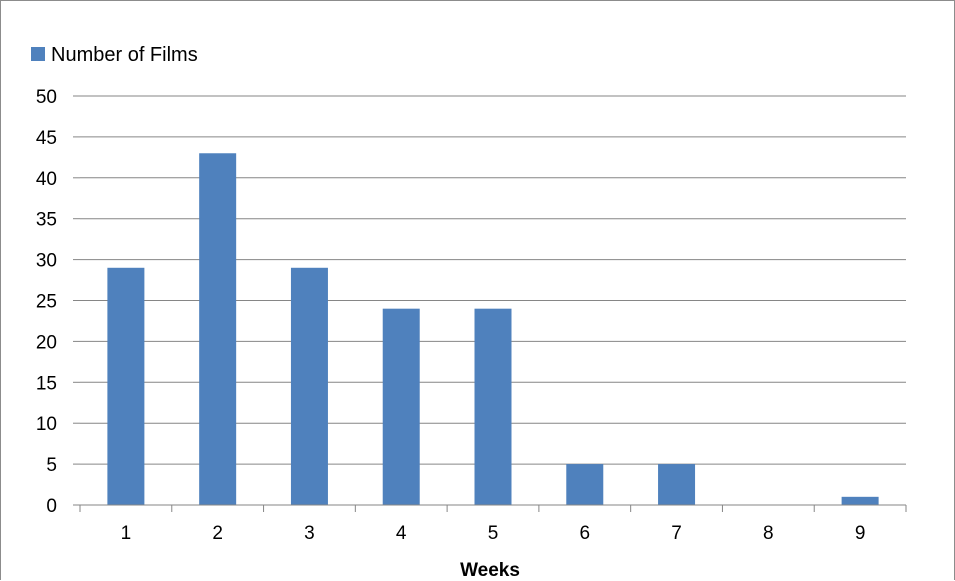 Image resolution: width=955 pixels, height=581 pixels. What do you see at coordinates (46, 138) in the screenshot?
I see `y-tick-label: 45` at bounding box center [46, 138].